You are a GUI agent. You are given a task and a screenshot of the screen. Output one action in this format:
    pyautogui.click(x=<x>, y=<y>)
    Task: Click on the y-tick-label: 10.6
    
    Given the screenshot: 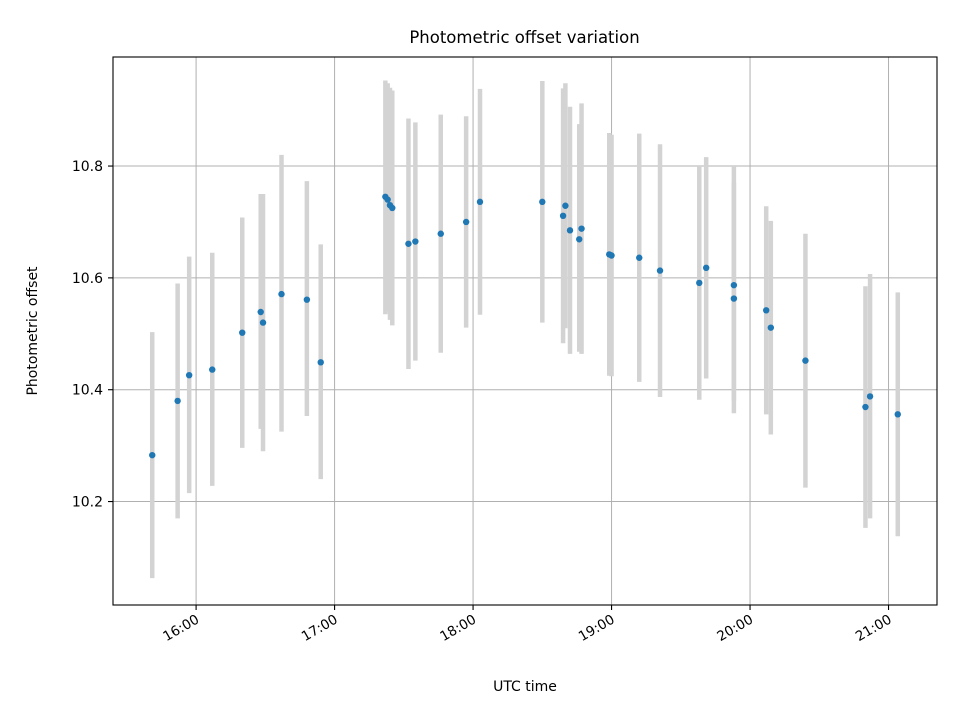 What is the action you would take?
    pyautogui.click(x=87, y=279)
    